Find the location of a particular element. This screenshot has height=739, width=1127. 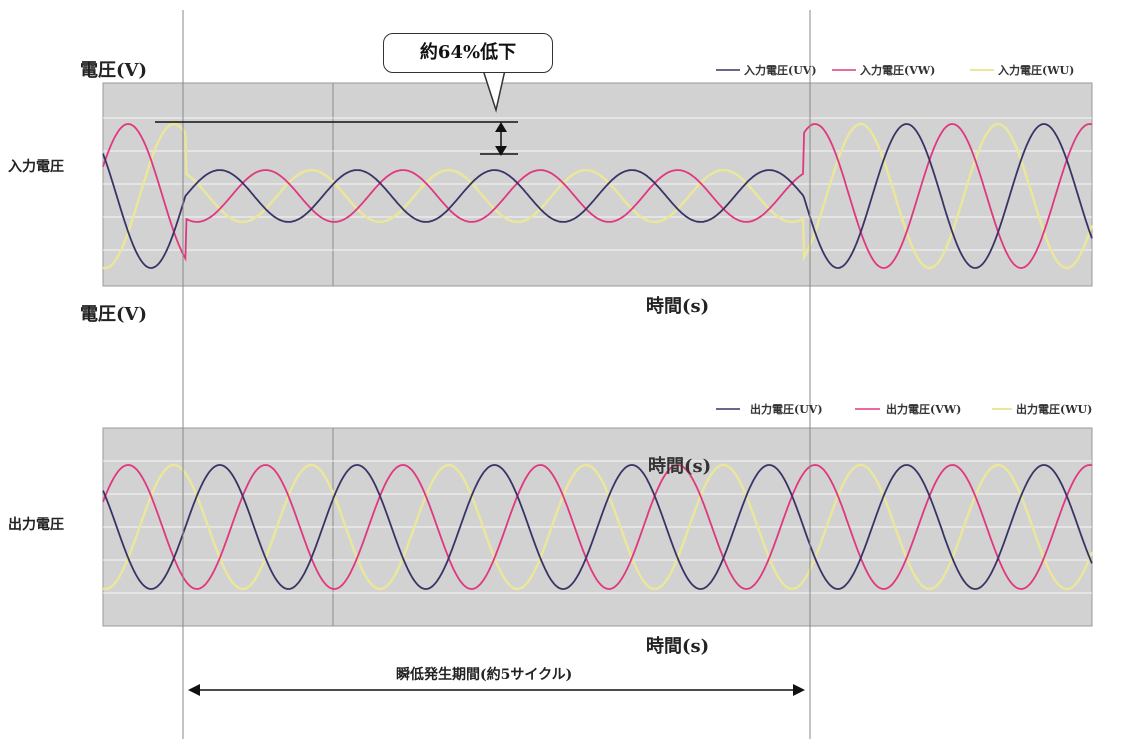

drop-arrow-head-up is located at coordinates (501, 127).